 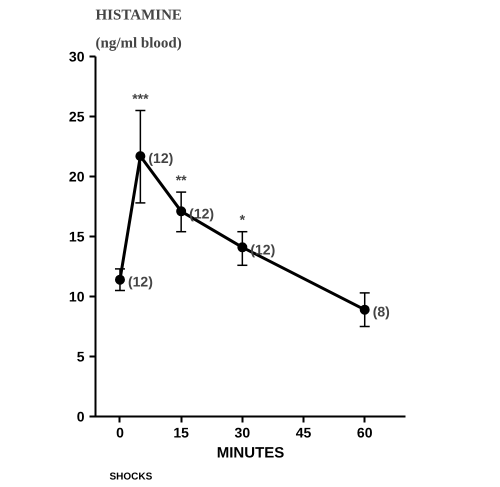 What do you see at coordinates (250, 453) in the screenshot?
I see `x-axis-title: MINUTES` at bounding box center [250, 453].